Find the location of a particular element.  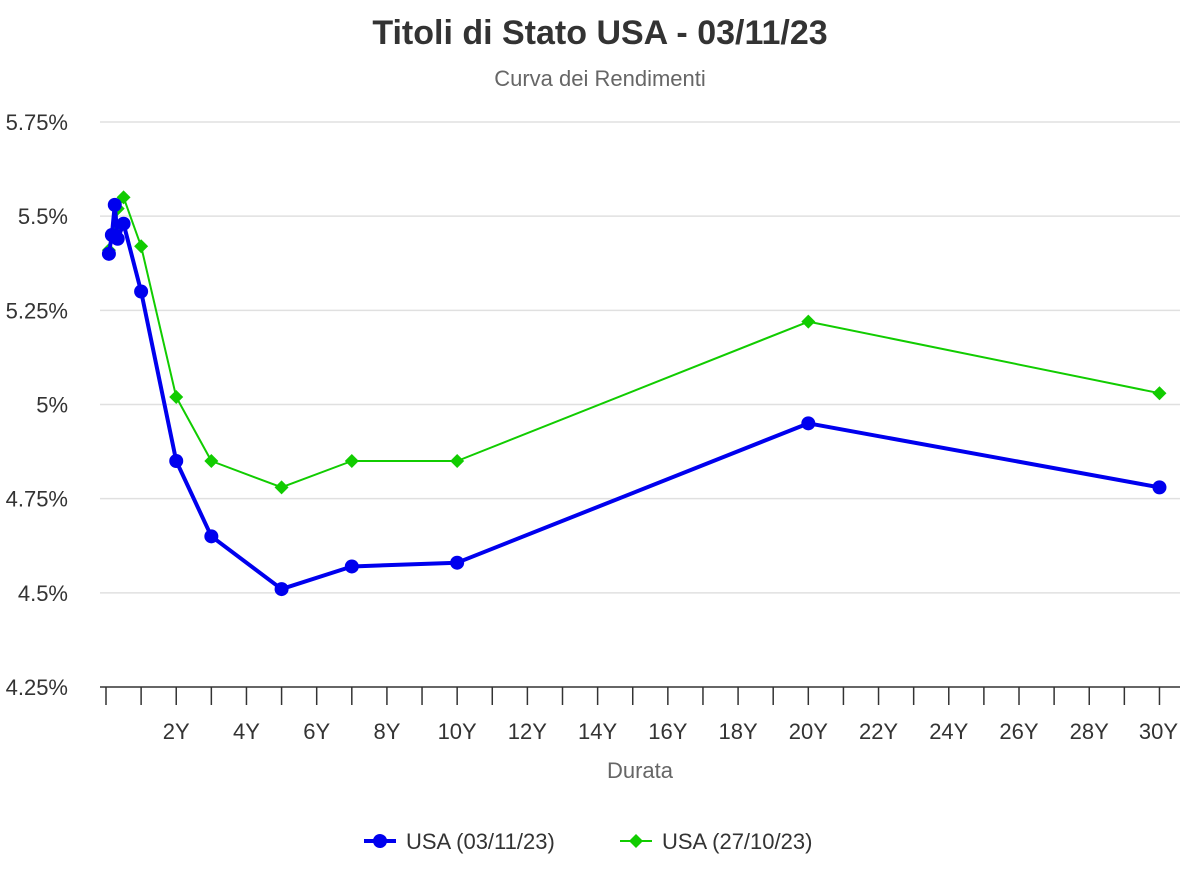

x-axis-title: Durata is located at coordinates (640, 770).